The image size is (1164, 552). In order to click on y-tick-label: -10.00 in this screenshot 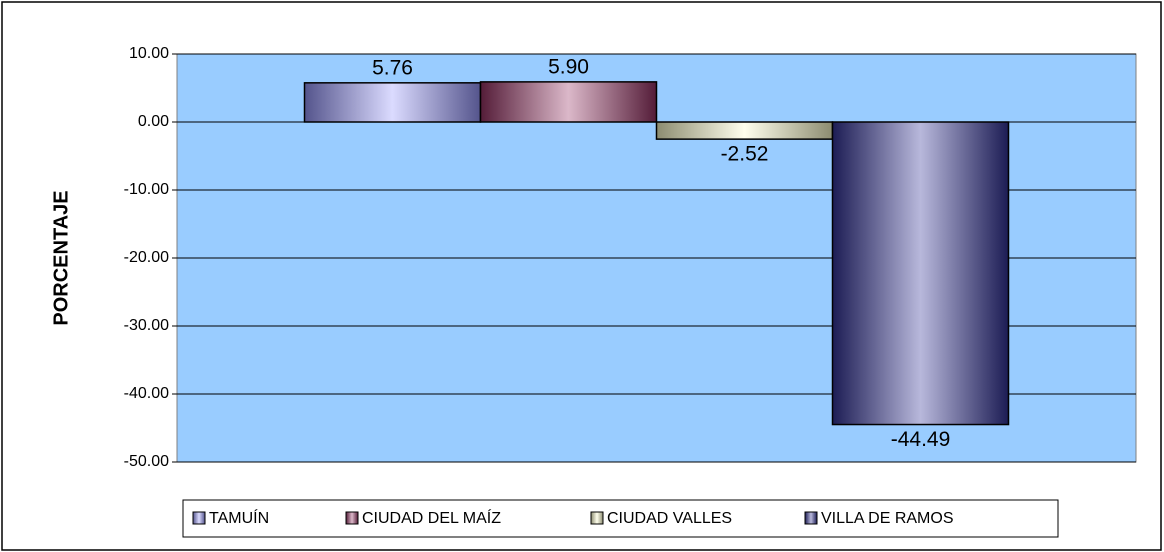, I will do `click(146, 189)`.